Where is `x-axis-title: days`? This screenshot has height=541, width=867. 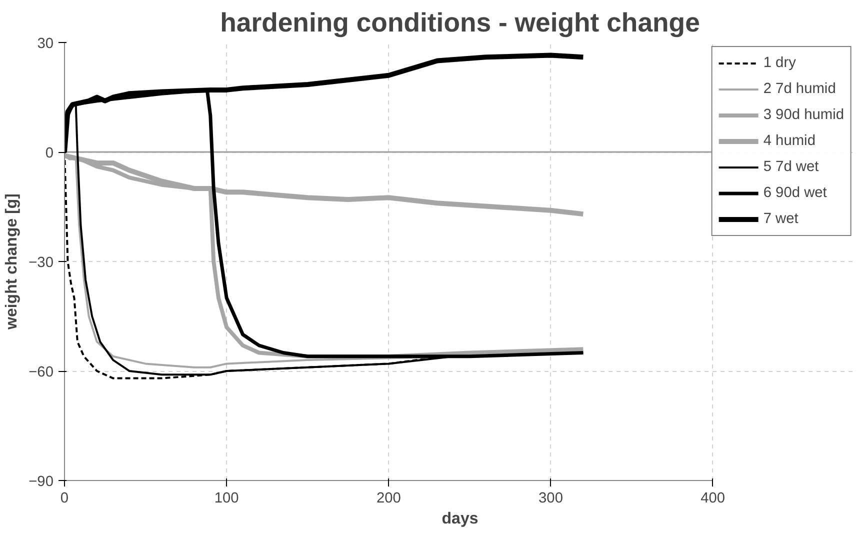
x-axis-title: days is located at coordinates (460, 519).